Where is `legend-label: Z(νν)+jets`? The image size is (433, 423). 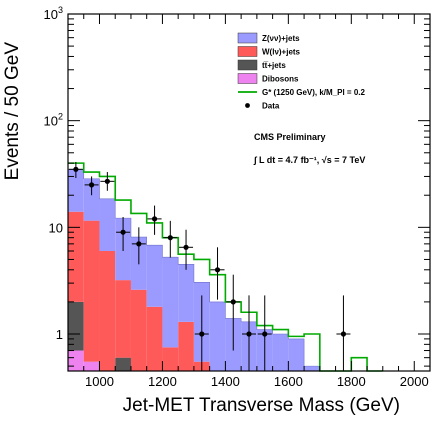 legend-label: Z(νν)+jets is located at coordinates (281, 38).